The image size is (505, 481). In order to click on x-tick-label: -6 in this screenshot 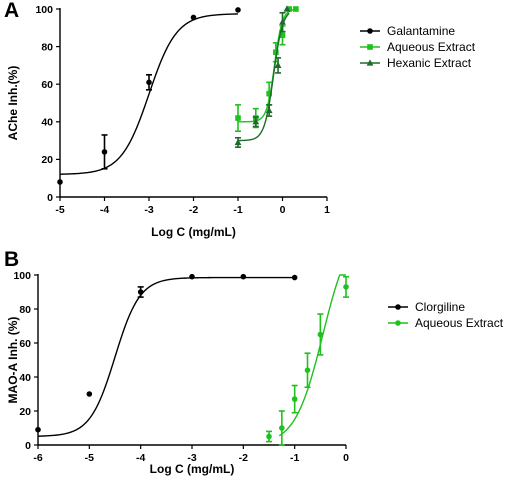, I will do `click(37, 458)`.